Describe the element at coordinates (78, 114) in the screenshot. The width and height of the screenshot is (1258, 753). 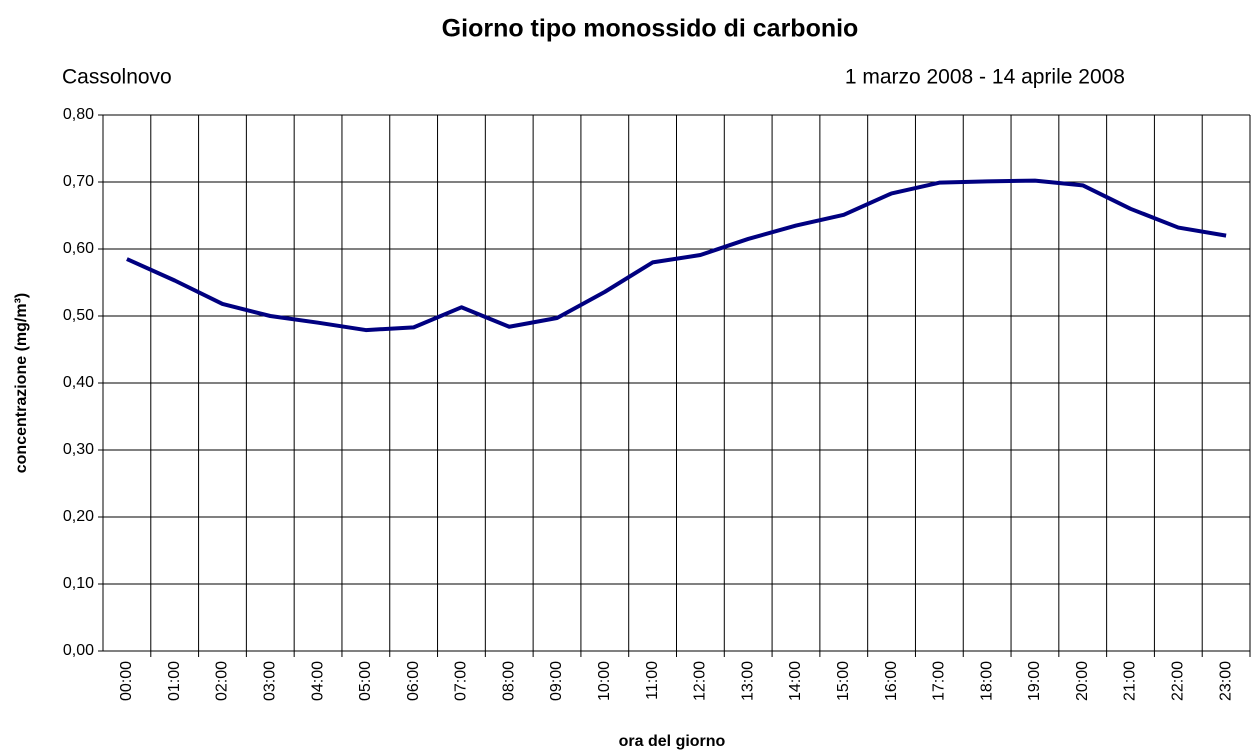
I see `y-tick-label: 0,80` at that location.